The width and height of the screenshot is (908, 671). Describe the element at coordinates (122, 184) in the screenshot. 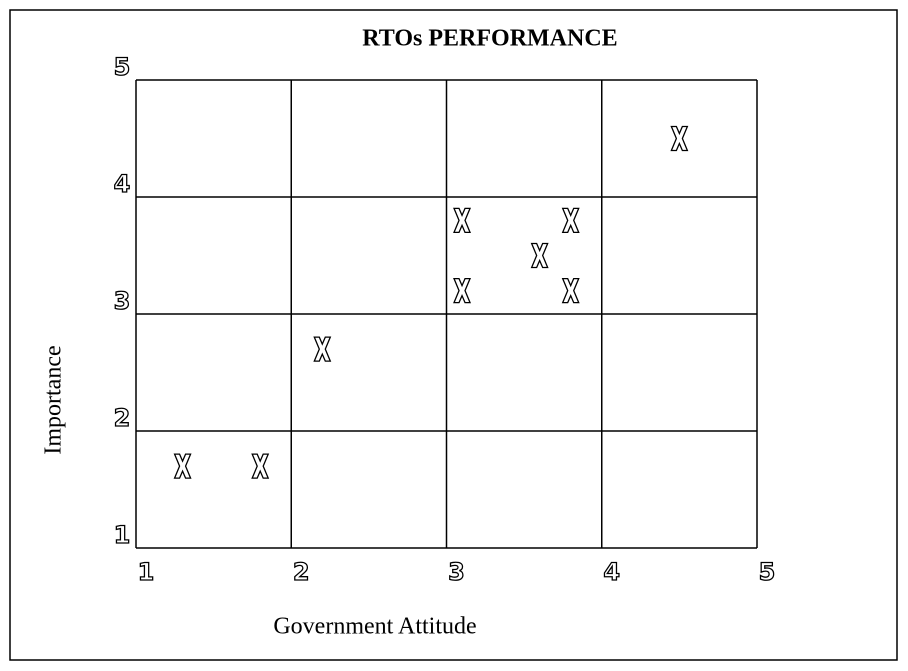

I see `y-tick-label: 4` at that location.